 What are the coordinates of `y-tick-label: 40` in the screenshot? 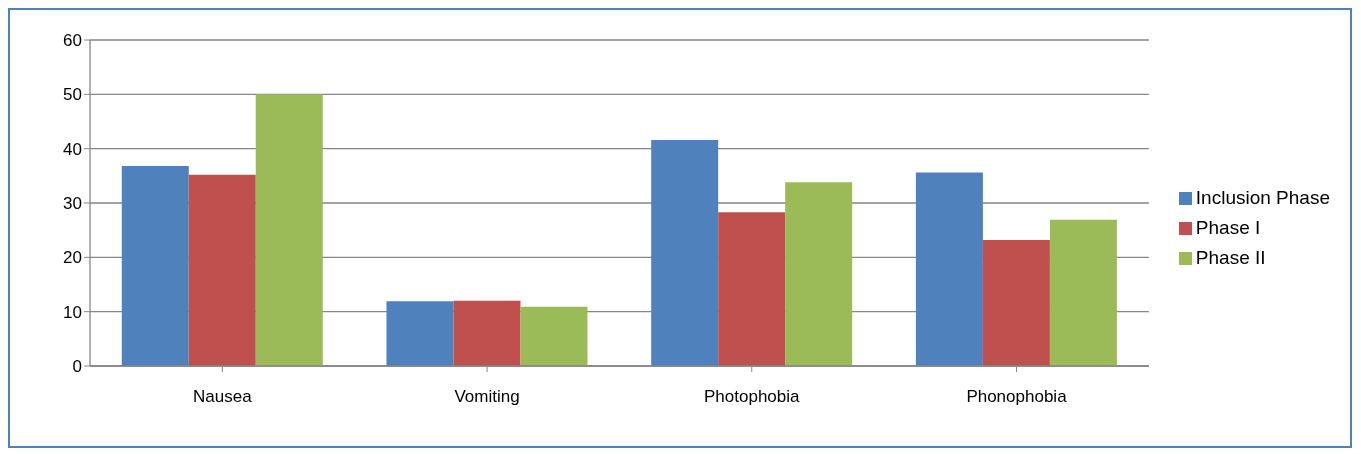 It's located at (72, 149).